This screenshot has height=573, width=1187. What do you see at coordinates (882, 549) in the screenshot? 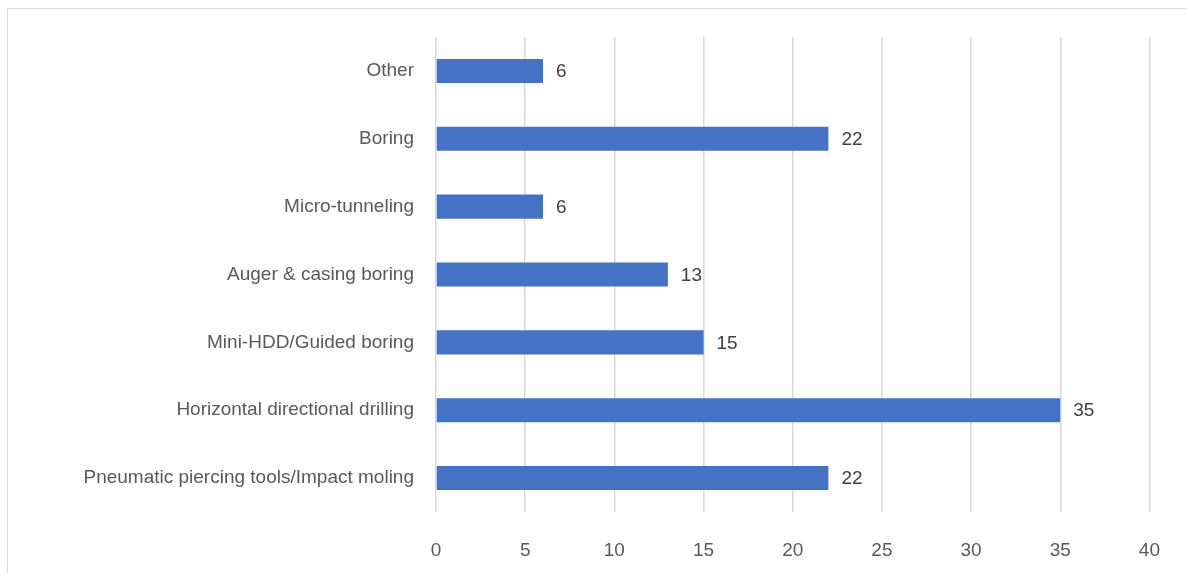
I see `x-tick-label: 25` at bounding box center [882, 549].